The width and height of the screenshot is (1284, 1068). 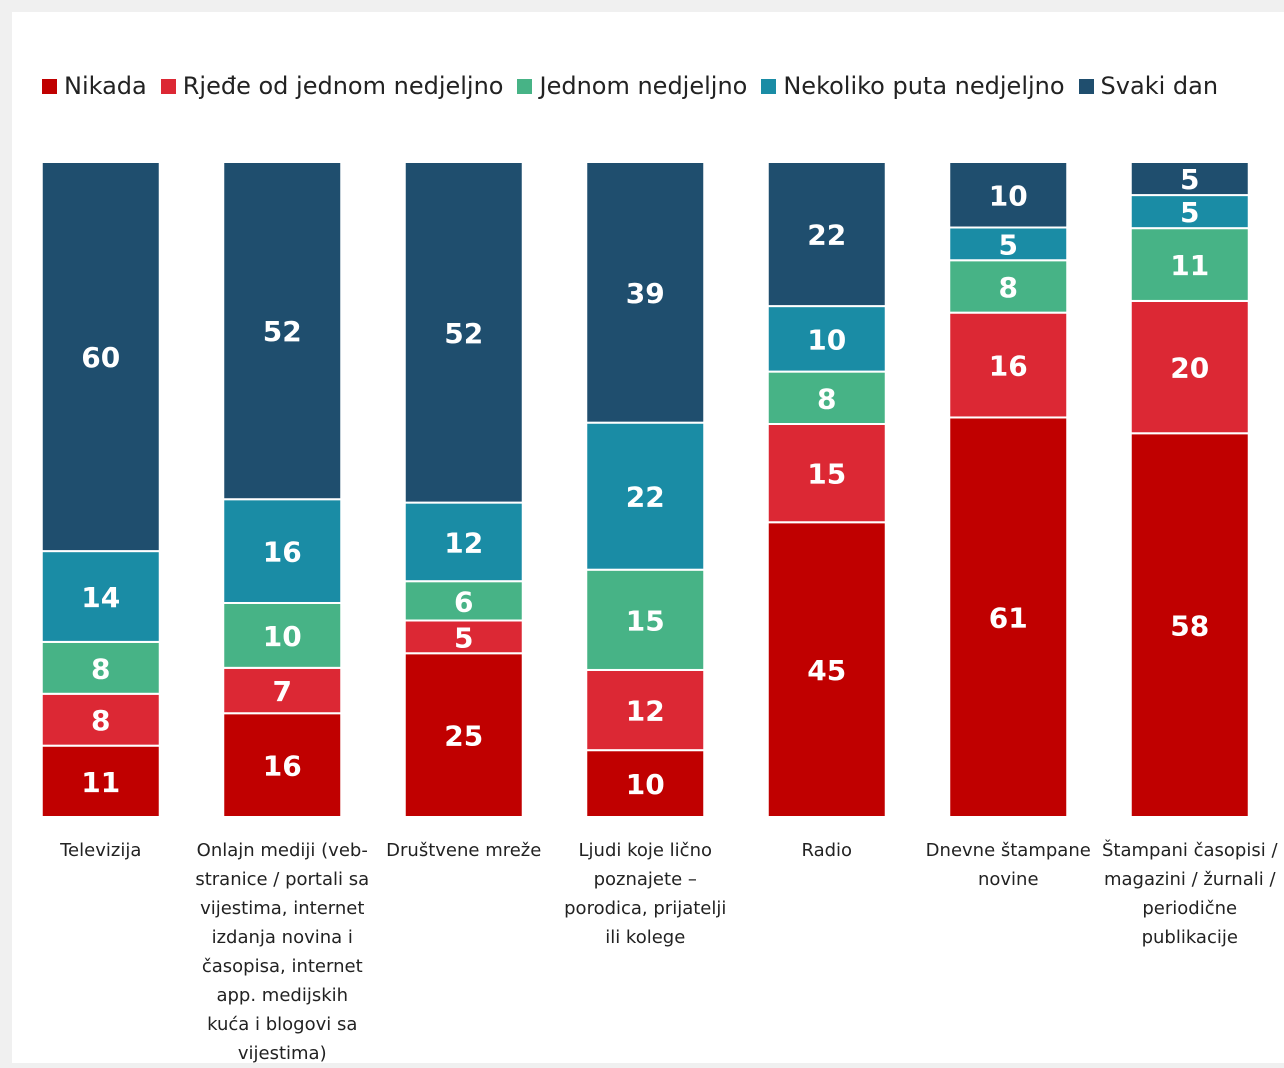 I want to click on x-tick-label: Društvene mreže, so click(x=464, y=850).